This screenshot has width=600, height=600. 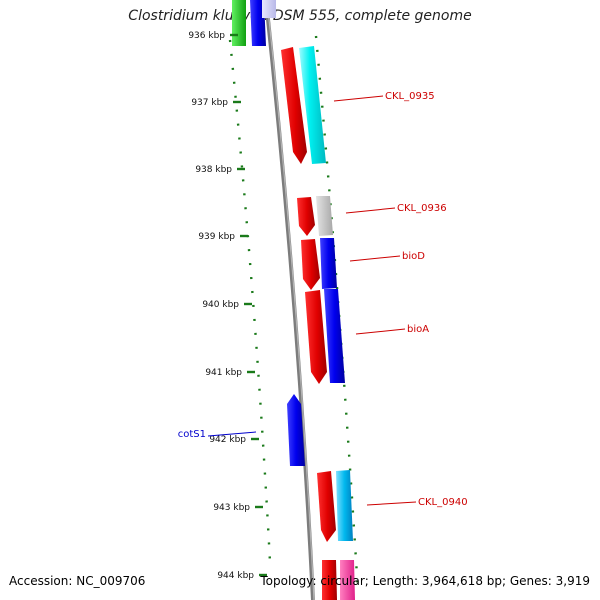 I want to click on gene-label: CKL_0940, so click(x=443, y=502).